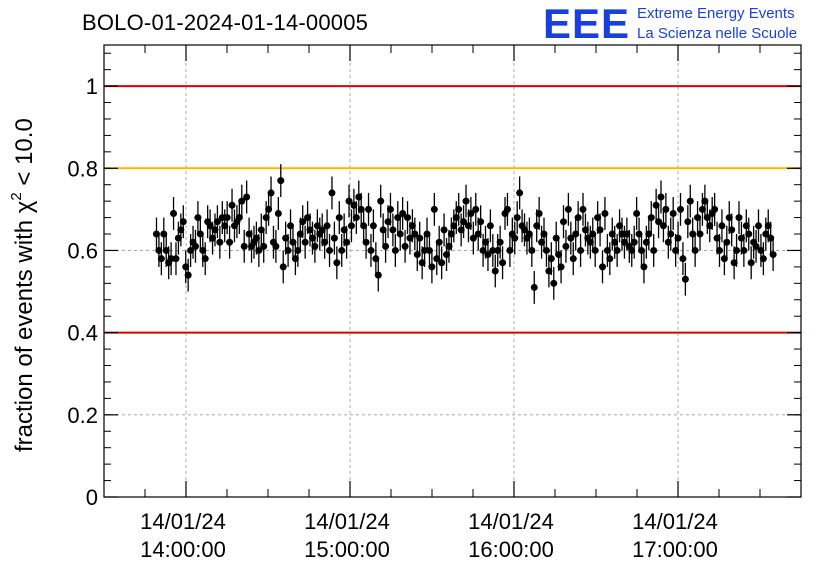  I want to click on x-tick-time-label: 15:00:00, so click(347, 549).